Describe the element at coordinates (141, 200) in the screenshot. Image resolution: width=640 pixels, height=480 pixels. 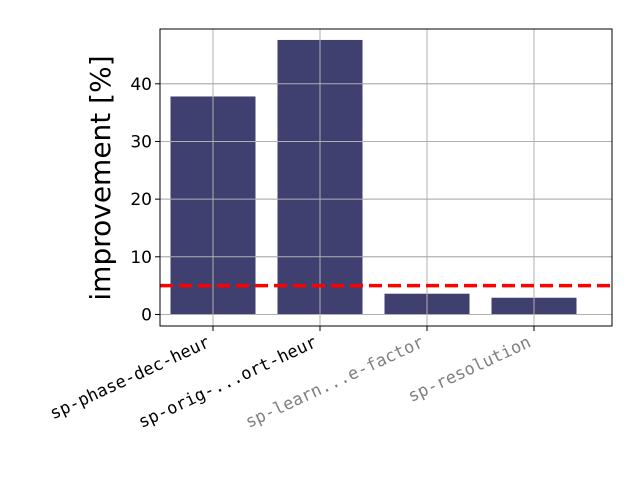
I see `y-tick-label: 20` at that location.